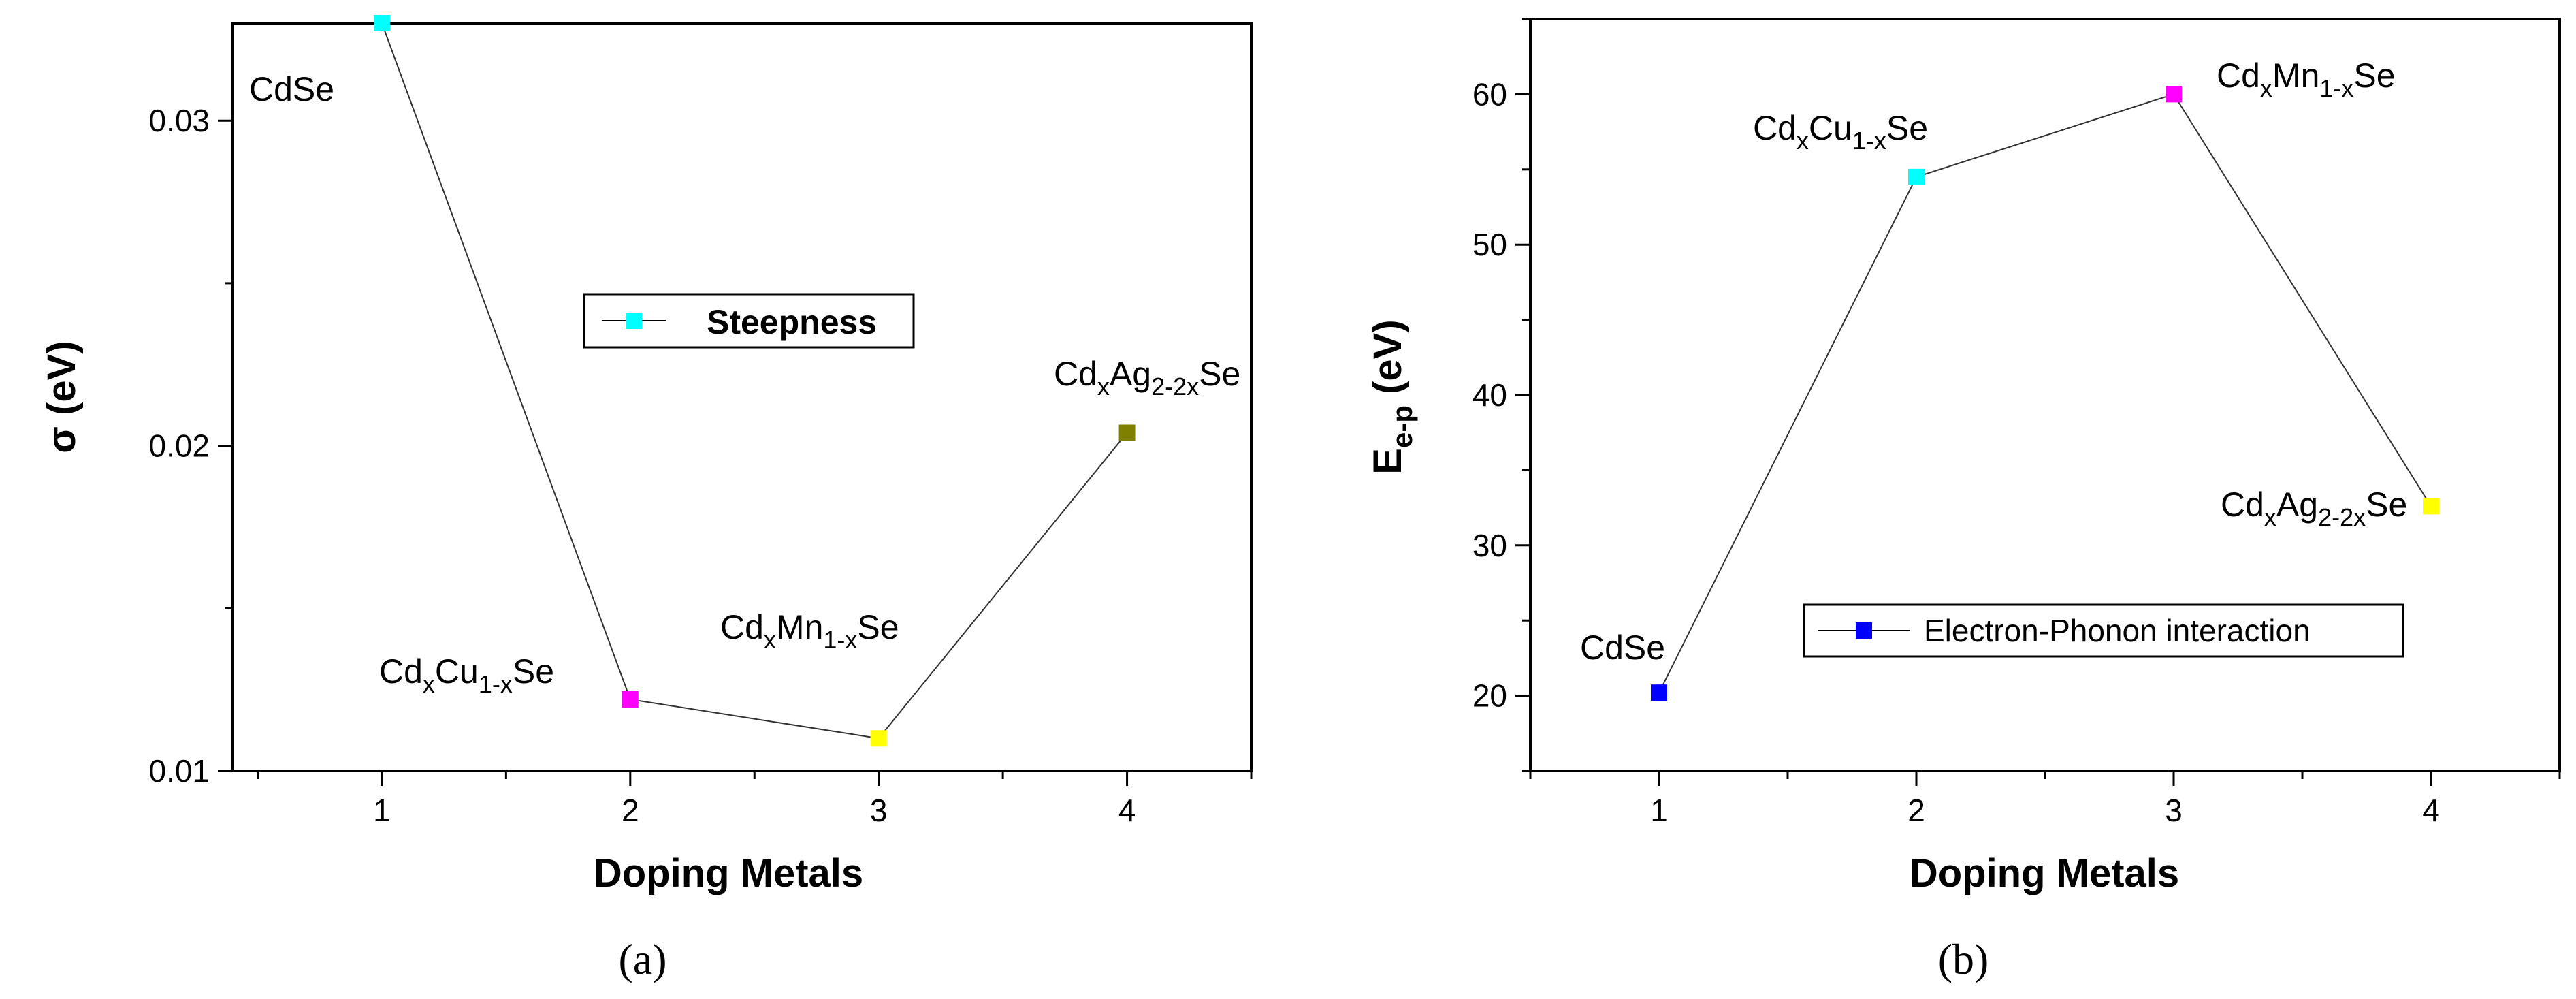  I want to click on point-label-a-cdse: CdSe, so click(291, 89).